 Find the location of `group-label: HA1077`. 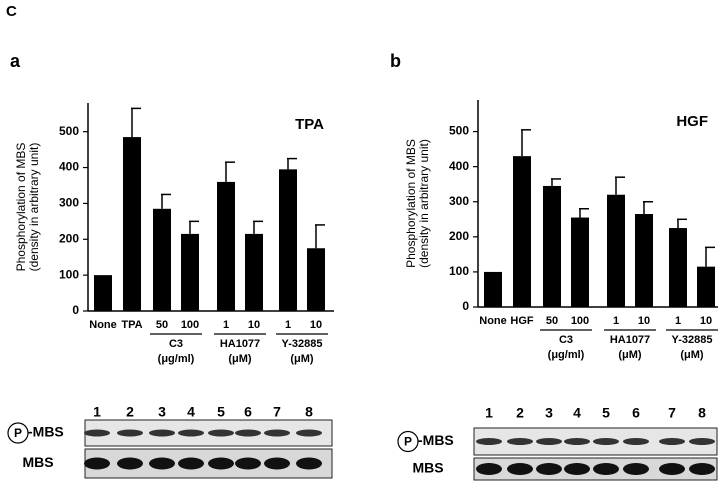

group-label: HA1077 is located at coordinates (630, 340).